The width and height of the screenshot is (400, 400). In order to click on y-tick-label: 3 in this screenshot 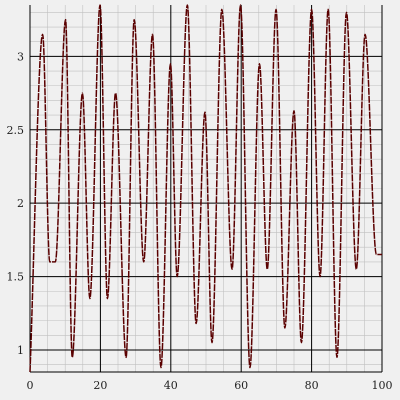, I will do `click(20, 56)`.